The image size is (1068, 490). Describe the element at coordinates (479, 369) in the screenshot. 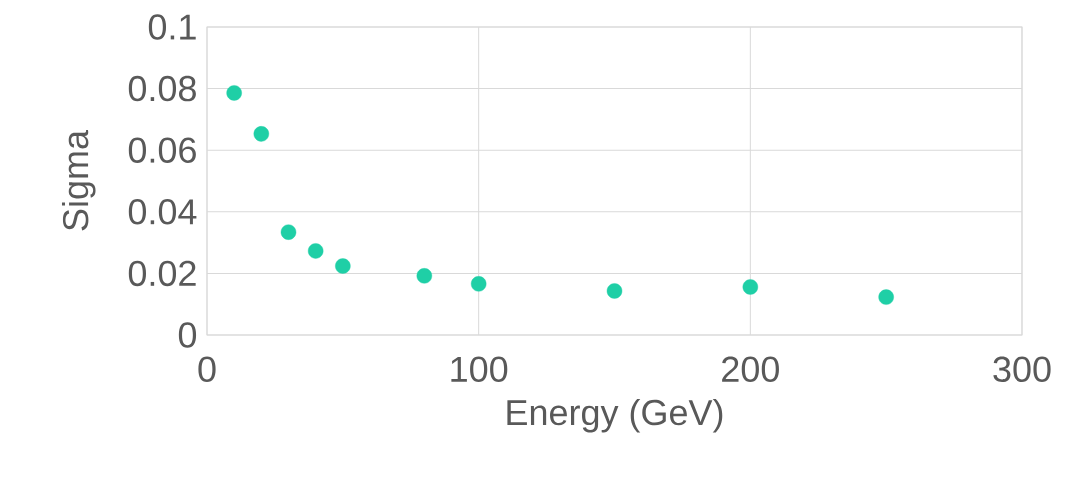

I see `x-tick-label: 100` at that location.